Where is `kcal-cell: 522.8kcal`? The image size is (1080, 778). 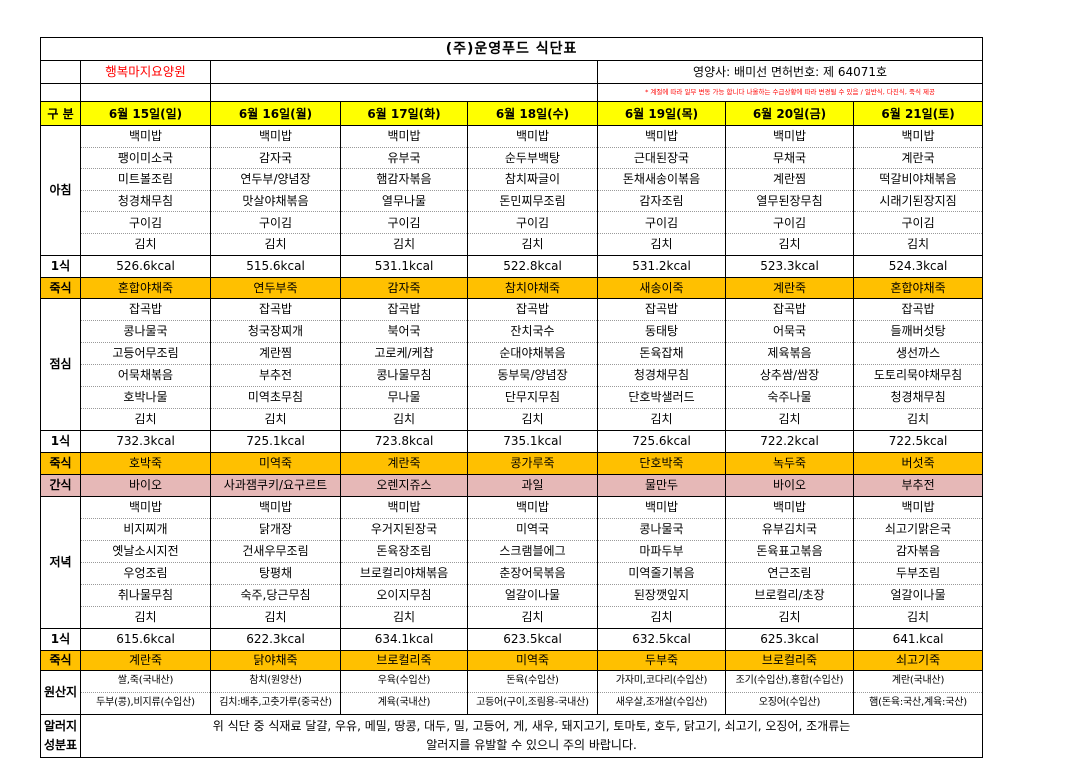 kcal-cell: 522.8kcal is located at coordinates (532, 266).